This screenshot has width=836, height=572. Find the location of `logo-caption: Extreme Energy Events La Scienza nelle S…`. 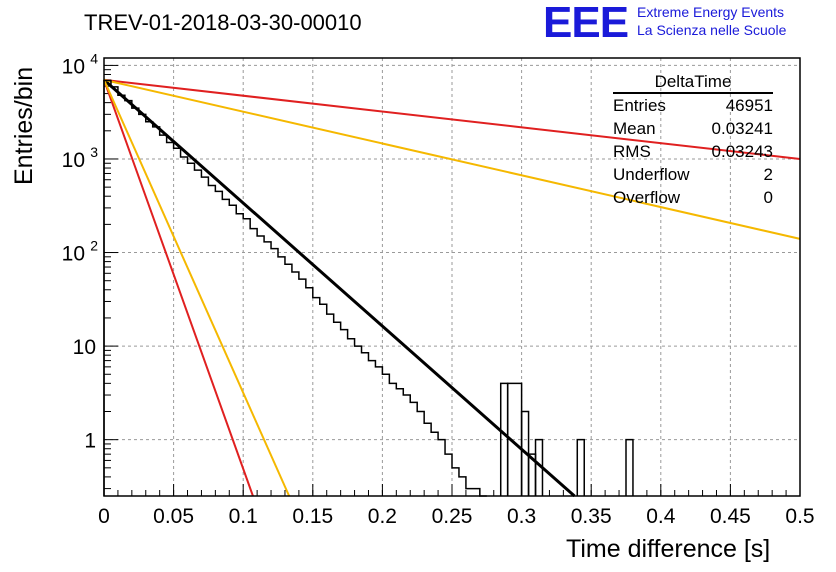

logo-caption: Extreme Energy Events La Scienza nelle S… is located at coordinates (711, 21).